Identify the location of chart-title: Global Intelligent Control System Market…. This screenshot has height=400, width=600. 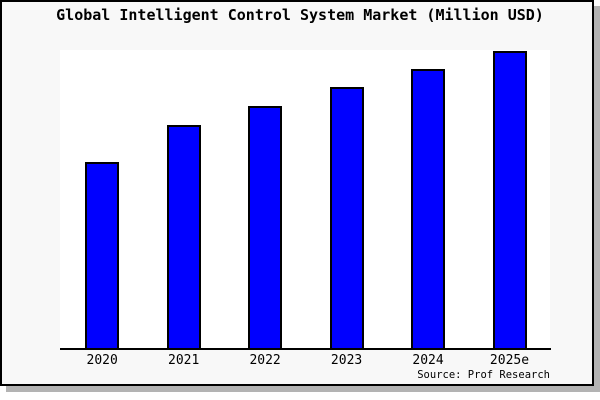
(300, 15).